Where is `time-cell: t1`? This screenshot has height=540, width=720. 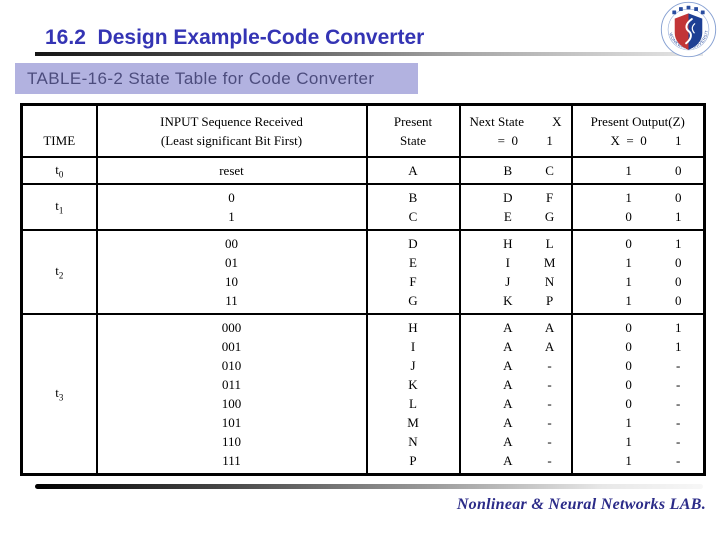
time-cell: t1 is located at coordinates (59, 207).